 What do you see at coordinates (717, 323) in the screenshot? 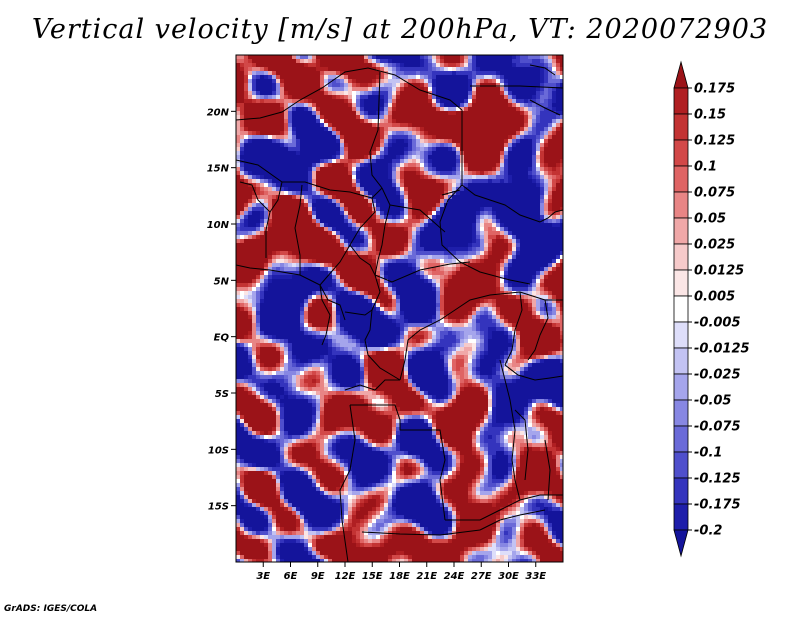
I see `colorbar-label: -0.005` at bounding box center [717, 323].